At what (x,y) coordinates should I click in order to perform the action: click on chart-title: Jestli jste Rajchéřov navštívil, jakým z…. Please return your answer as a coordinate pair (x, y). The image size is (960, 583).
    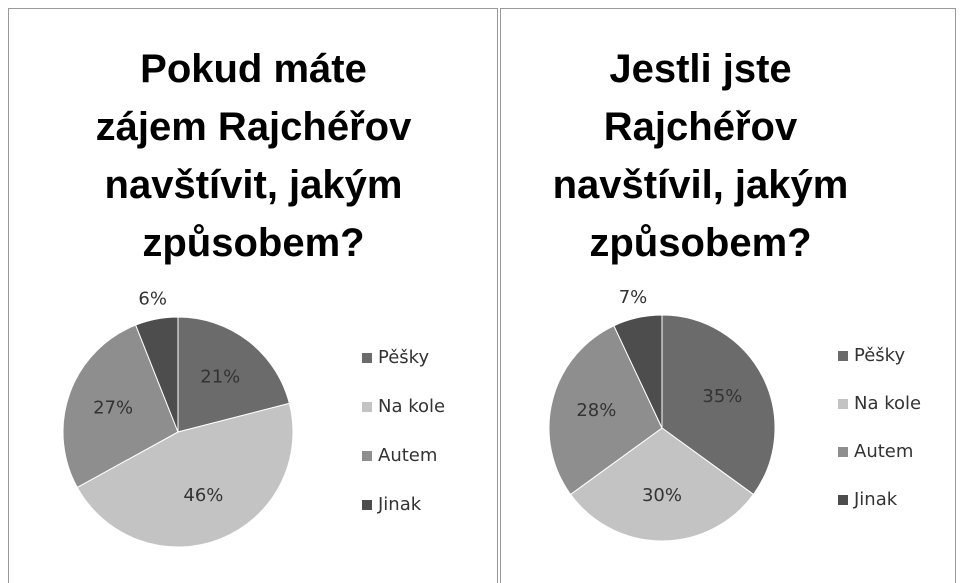
    Looking at the image, I should click on (700, 156).